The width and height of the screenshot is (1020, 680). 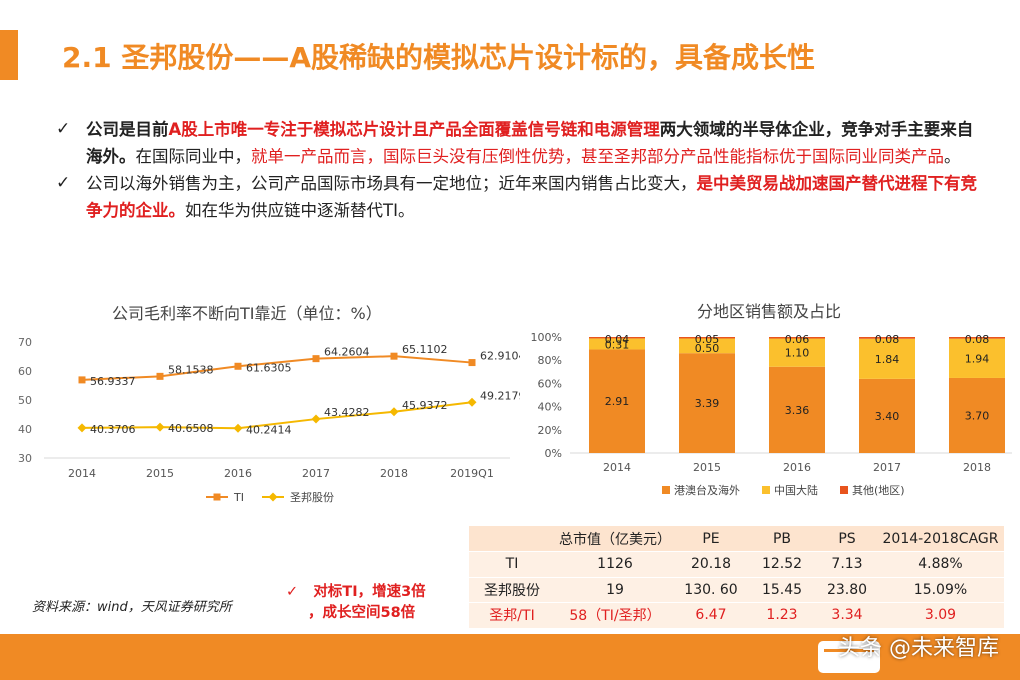 I want to click on data-label: 0.31, so click(x=617, y=344).